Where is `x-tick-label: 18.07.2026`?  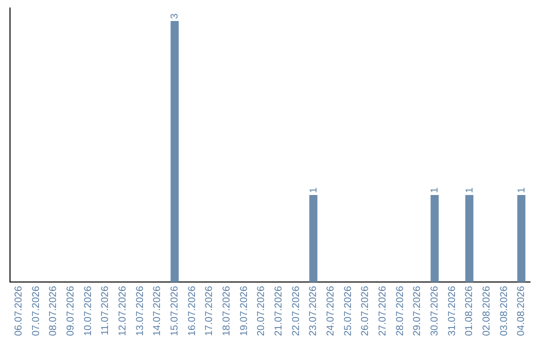 x-tick-label: 18.07.2026 is located at coordinates (226, 311).